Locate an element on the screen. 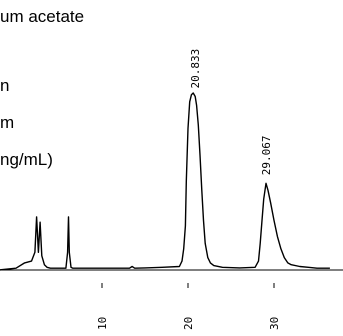 The image size is (343, 336). peak-label-0: 20.833 is located at coordinates (195, 69).